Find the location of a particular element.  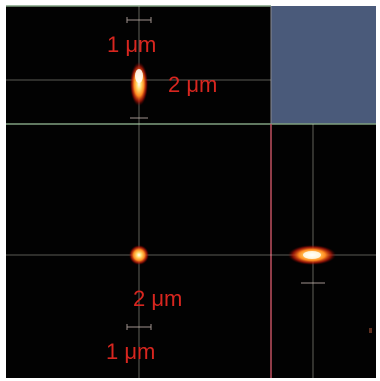

xy-spot is located at coordinates (139, 255).